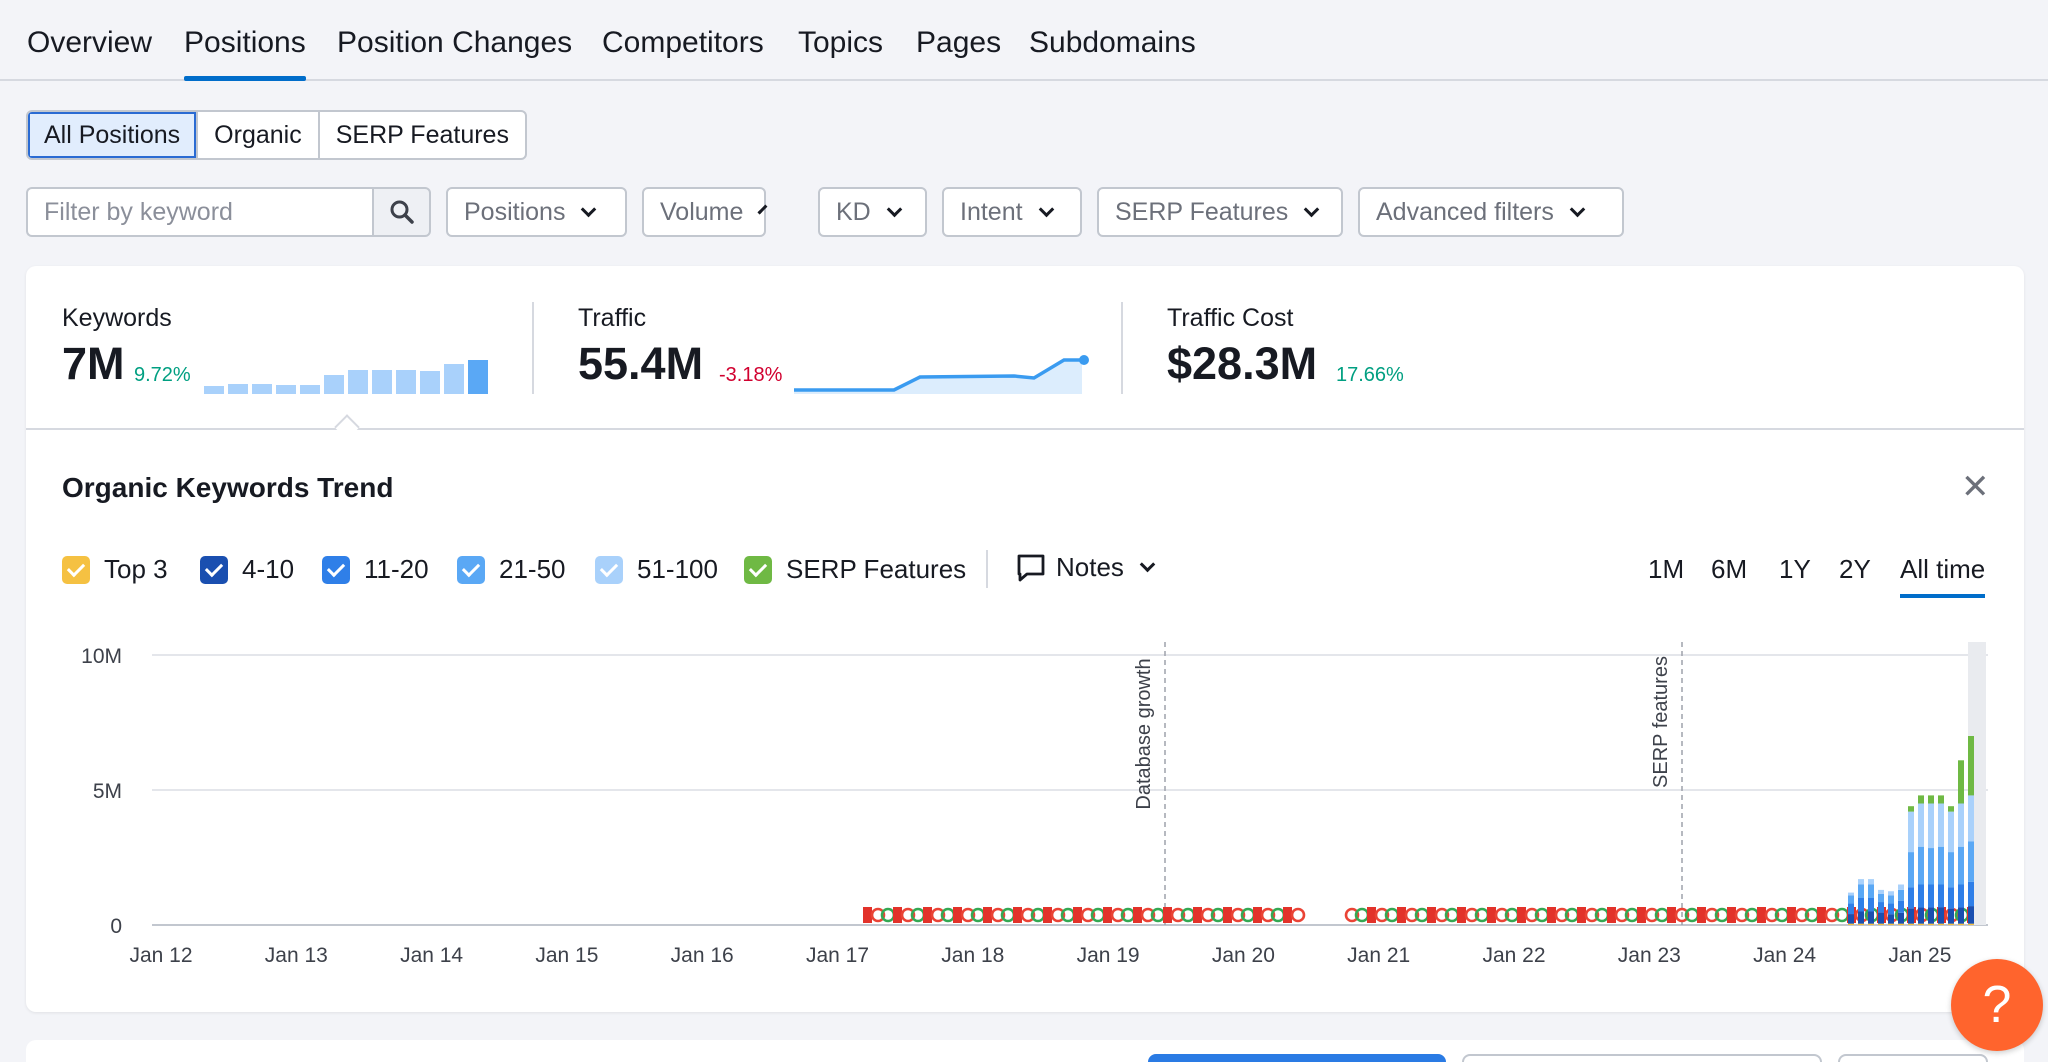 This screenshot has height=1062, width=2048. What do you see at coordinates (1112, 42) in the screenshot?
I see `tab-subdomains: Subdomains` at bounding box center [1112, 42].